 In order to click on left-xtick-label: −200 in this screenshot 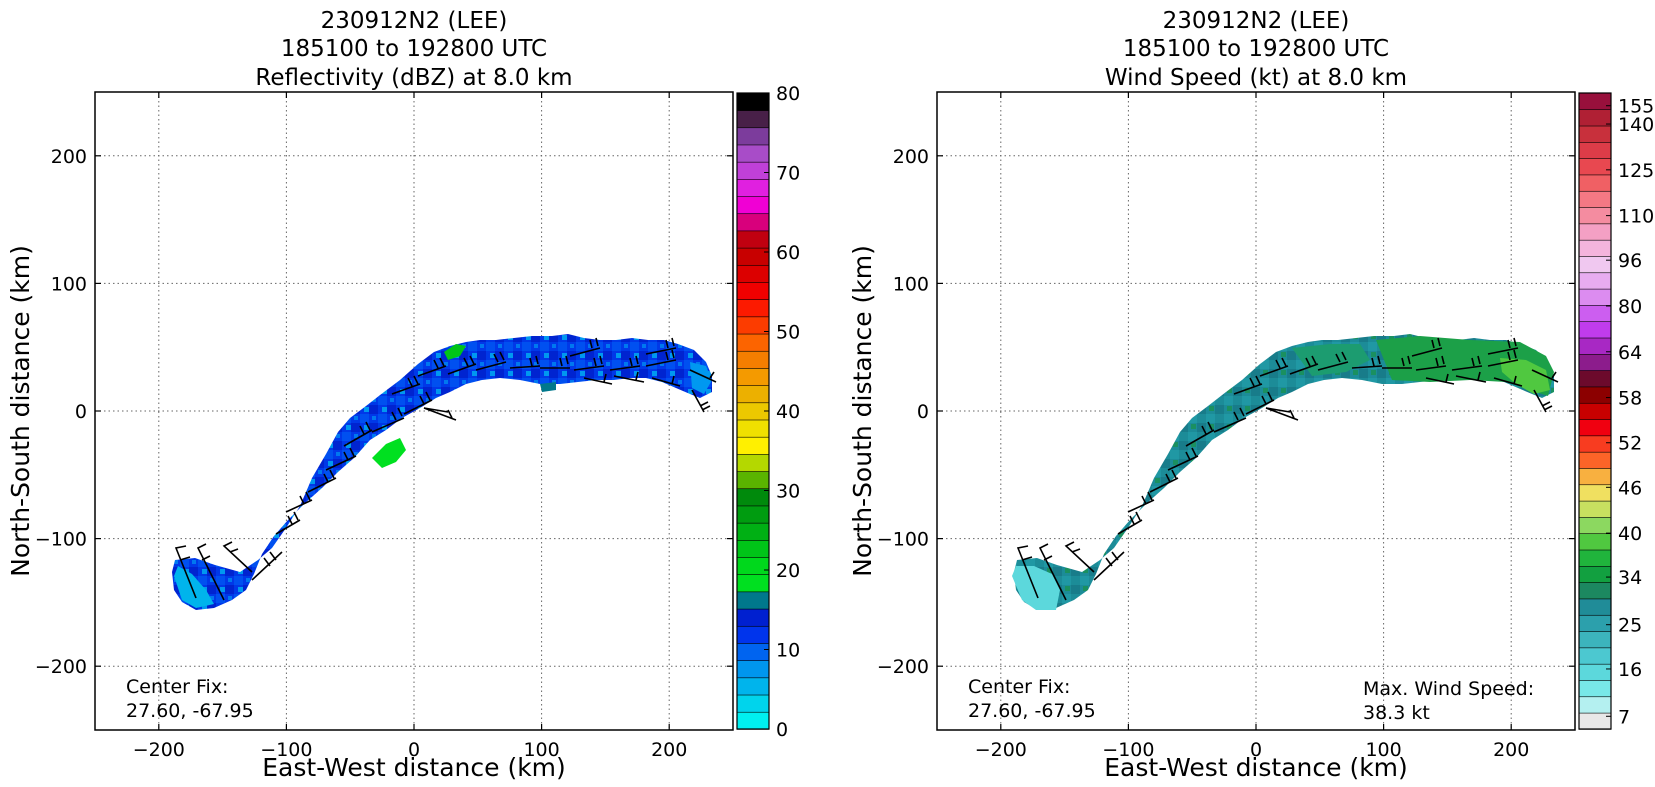, I will do `click(159, 750)`.